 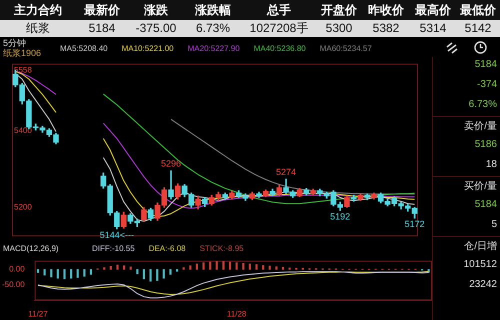 What do you see at coordinates (38, 28) in the screenshot?
I see `text: 纸浆` at bounding box center [38, 28].